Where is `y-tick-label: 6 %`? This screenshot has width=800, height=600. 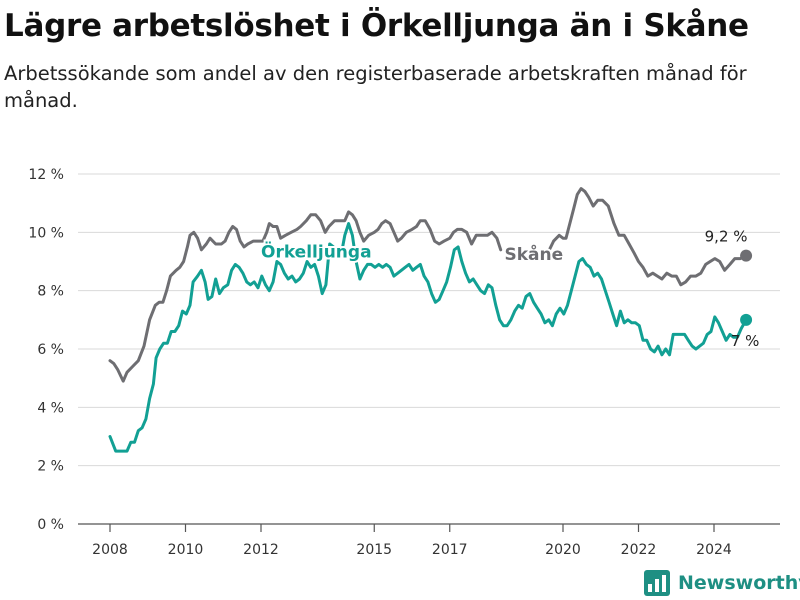 y-tick-label: 6 % is located at coordinates (50, 350).